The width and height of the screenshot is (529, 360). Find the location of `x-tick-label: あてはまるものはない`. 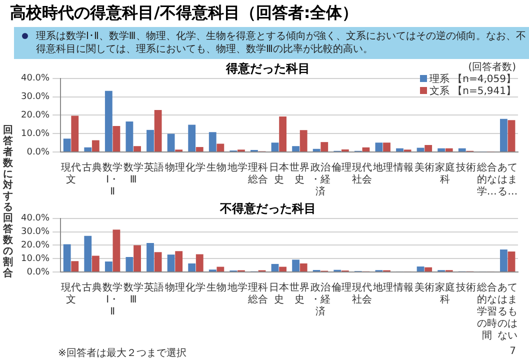

x-tick-label: あてはまるものはない is located at coordinates (508, 312).